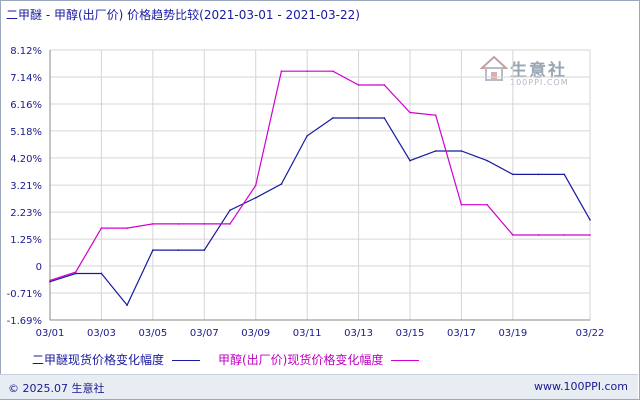 This screenshot has height=400, width=640. What do you see at coordinates (307, 333) in the screenshot?
I see `x-tick-label: 03/11` at bounding box center [307, 333].